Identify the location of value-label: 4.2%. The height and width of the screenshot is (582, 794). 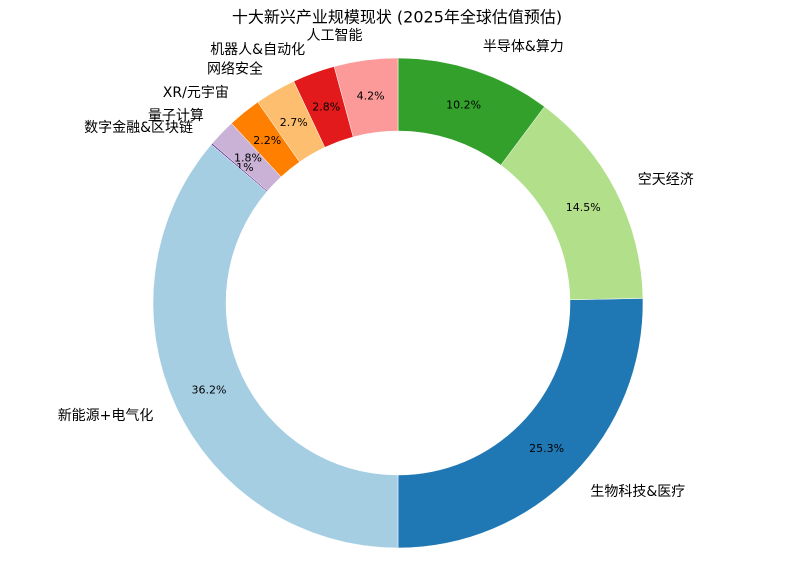
(371, 96).